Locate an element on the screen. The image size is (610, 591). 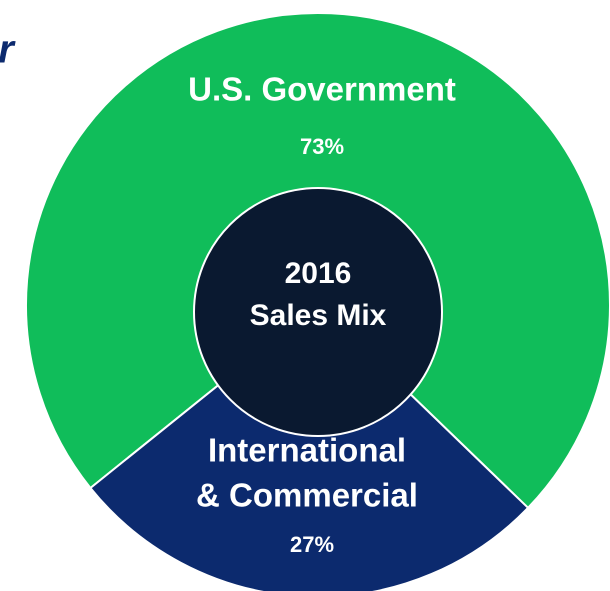
value-label: 27% is located at coordinates (312, 544).